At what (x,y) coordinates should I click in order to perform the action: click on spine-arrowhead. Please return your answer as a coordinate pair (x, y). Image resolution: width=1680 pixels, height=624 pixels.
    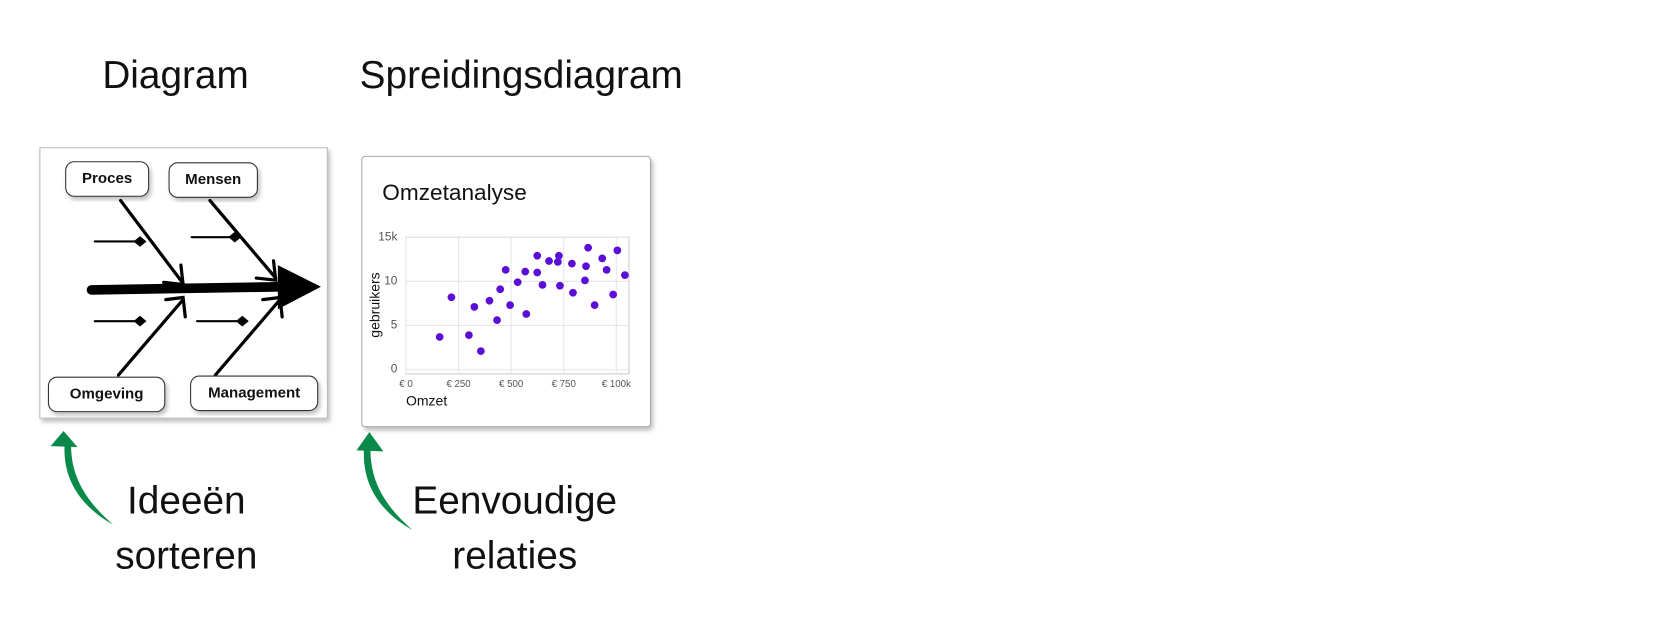
    Looking at the image, I should click on (299, 287).